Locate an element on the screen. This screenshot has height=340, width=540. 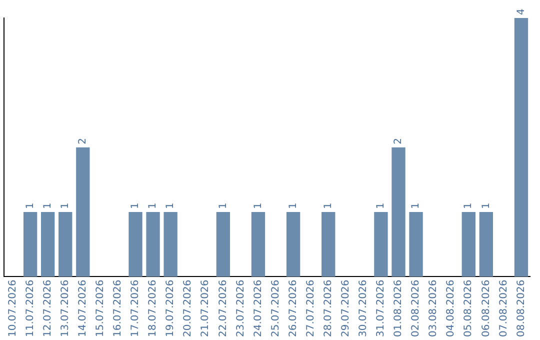
x-tick-label: 24.07.2026 is located at coordinates (258, 309).